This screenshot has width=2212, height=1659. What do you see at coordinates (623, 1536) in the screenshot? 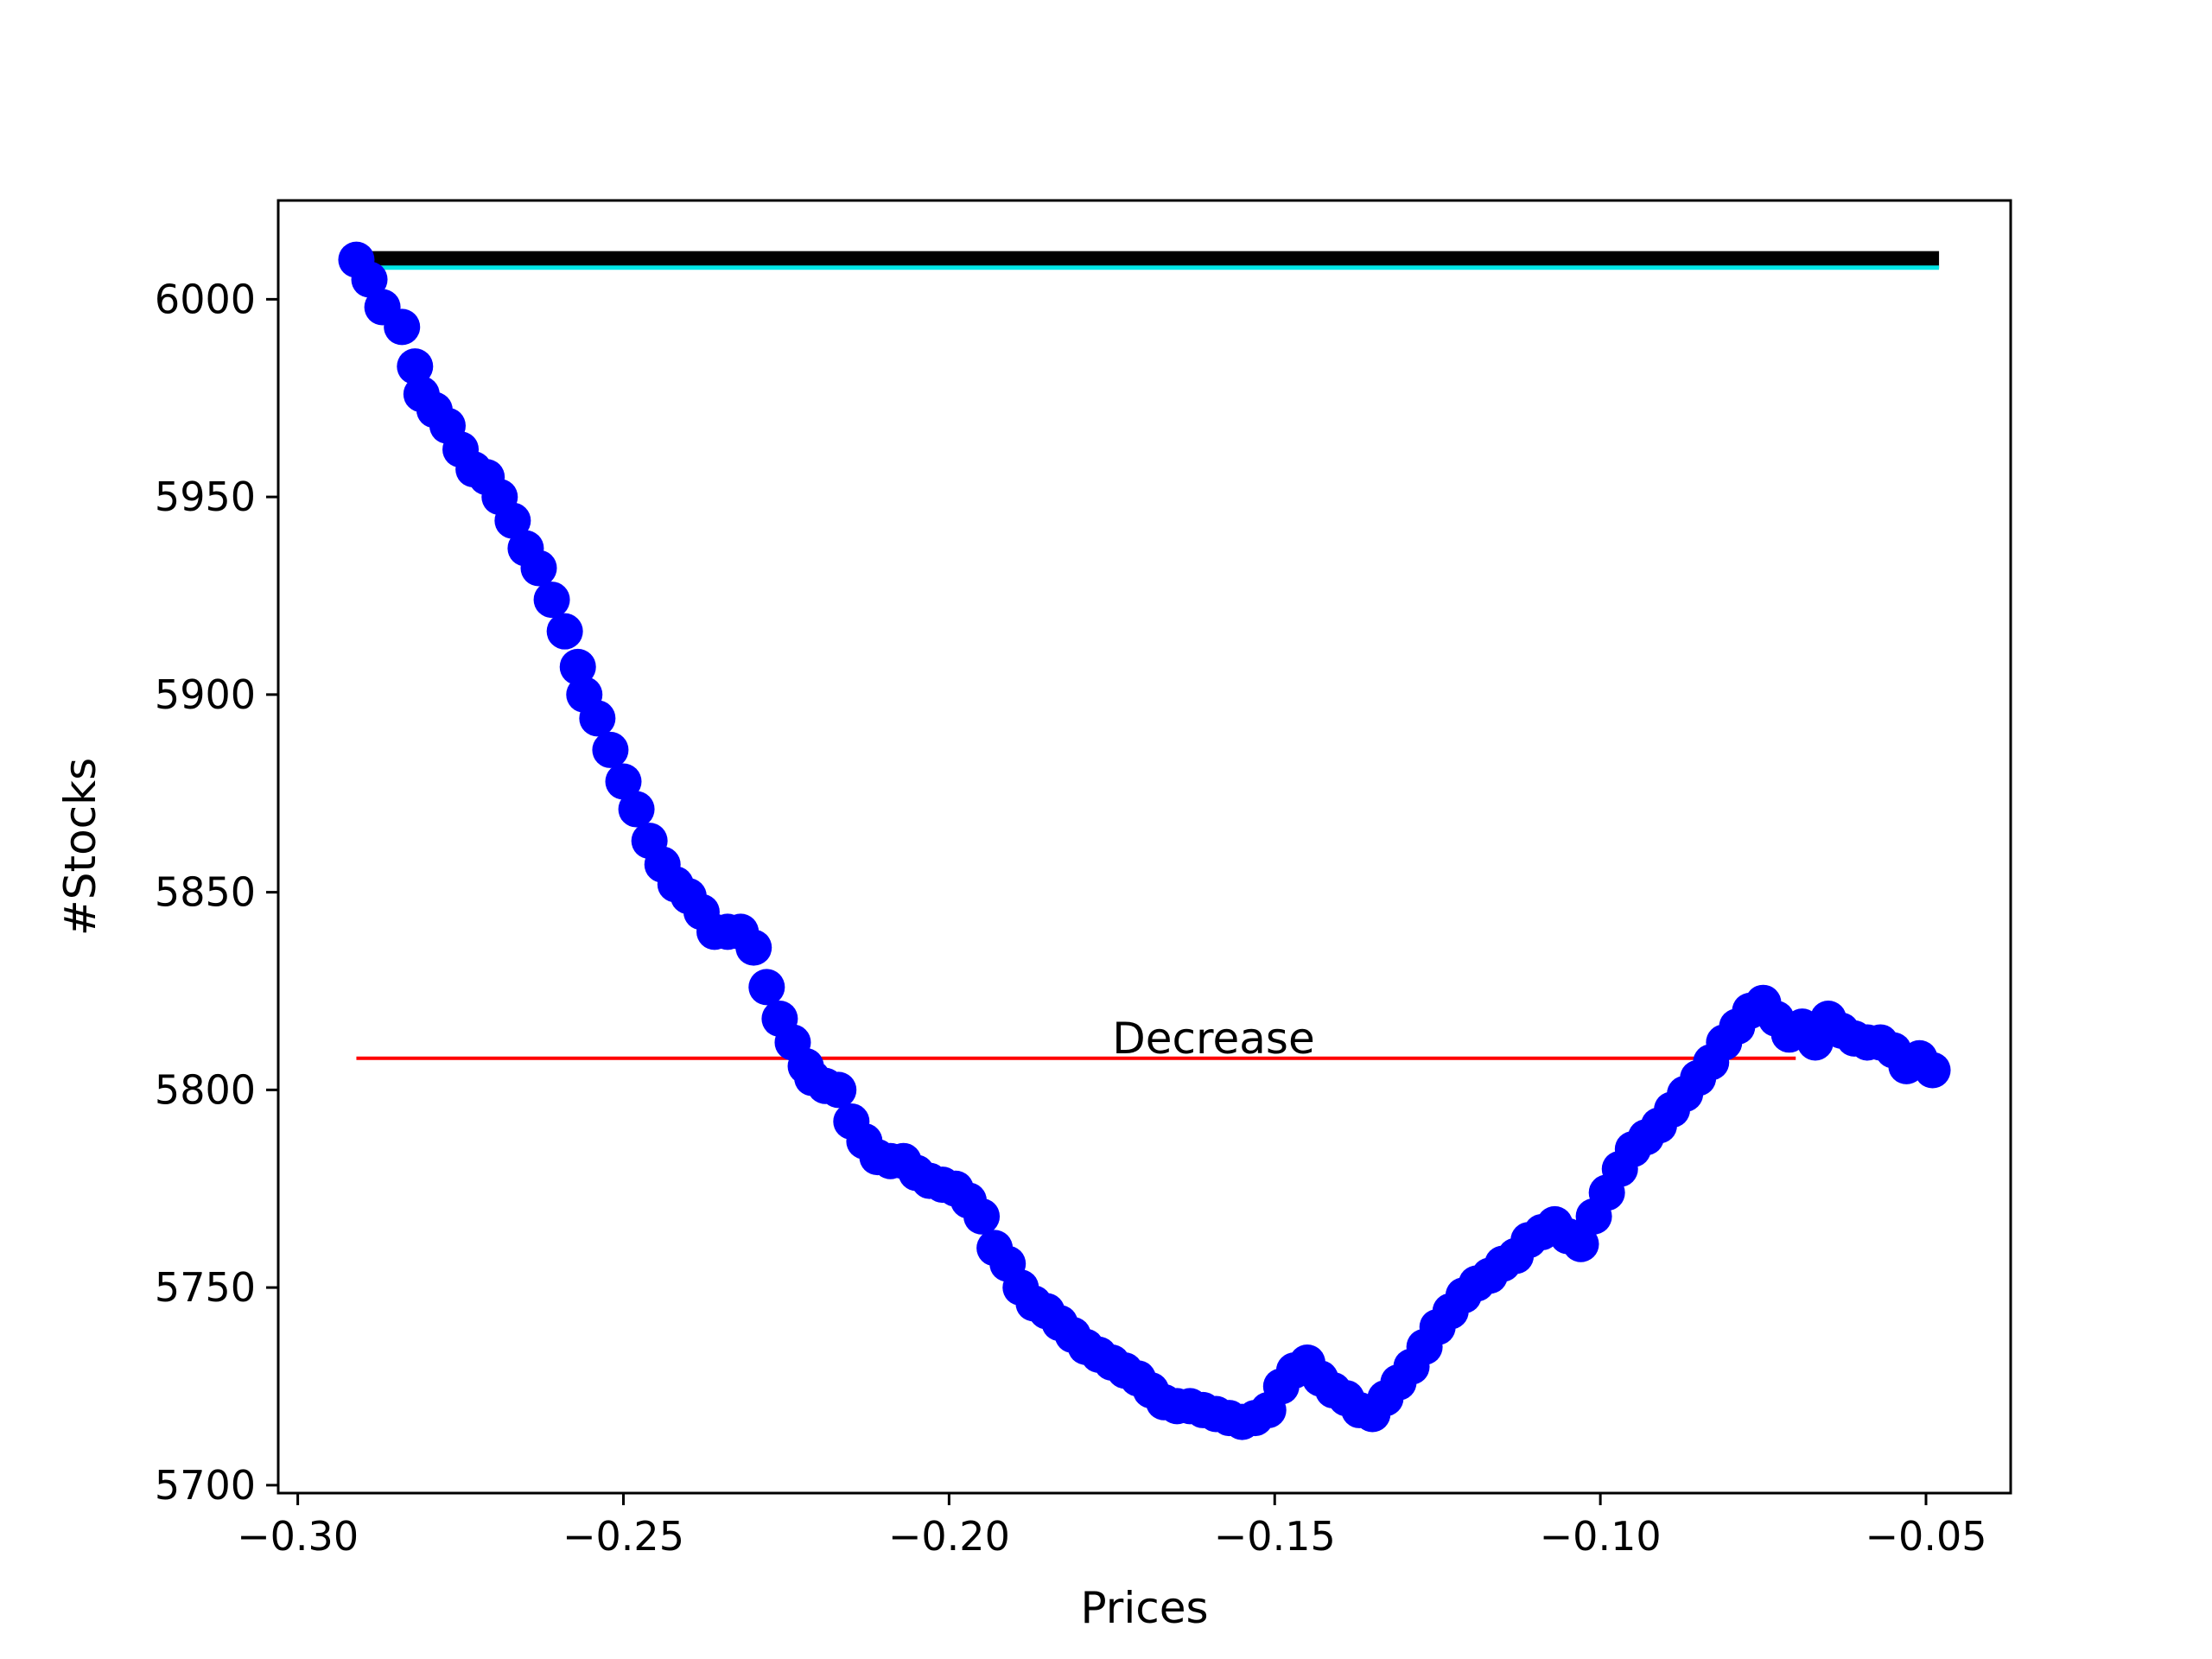
I see `x-tick-label: −0.25` at bounding box center [623, 1536].